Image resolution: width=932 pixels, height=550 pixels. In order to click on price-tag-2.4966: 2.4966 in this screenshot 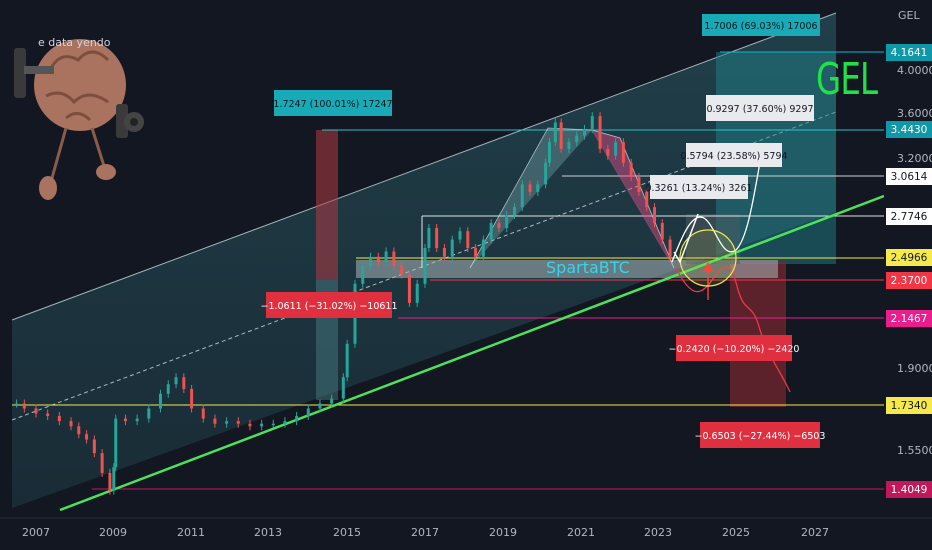, I will do `click(909, 257)`.